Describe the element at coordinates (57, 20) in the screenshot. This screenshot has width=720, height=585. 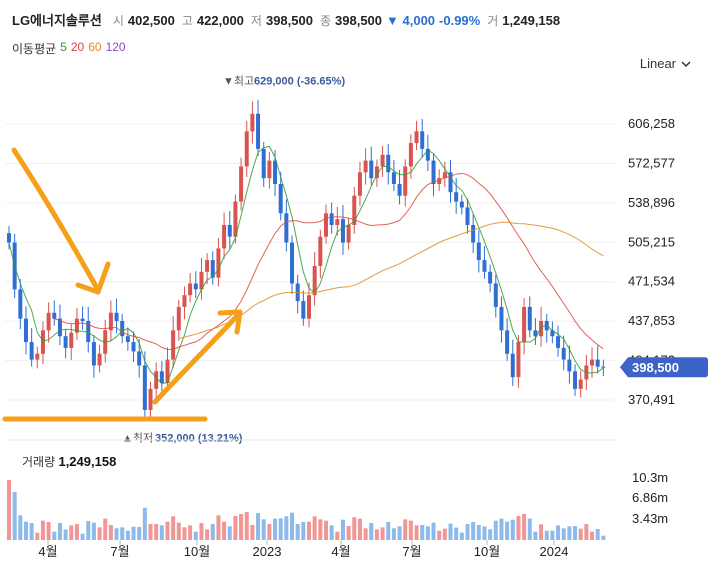
I see `stock-name: LG에너지솔루션` at that location.